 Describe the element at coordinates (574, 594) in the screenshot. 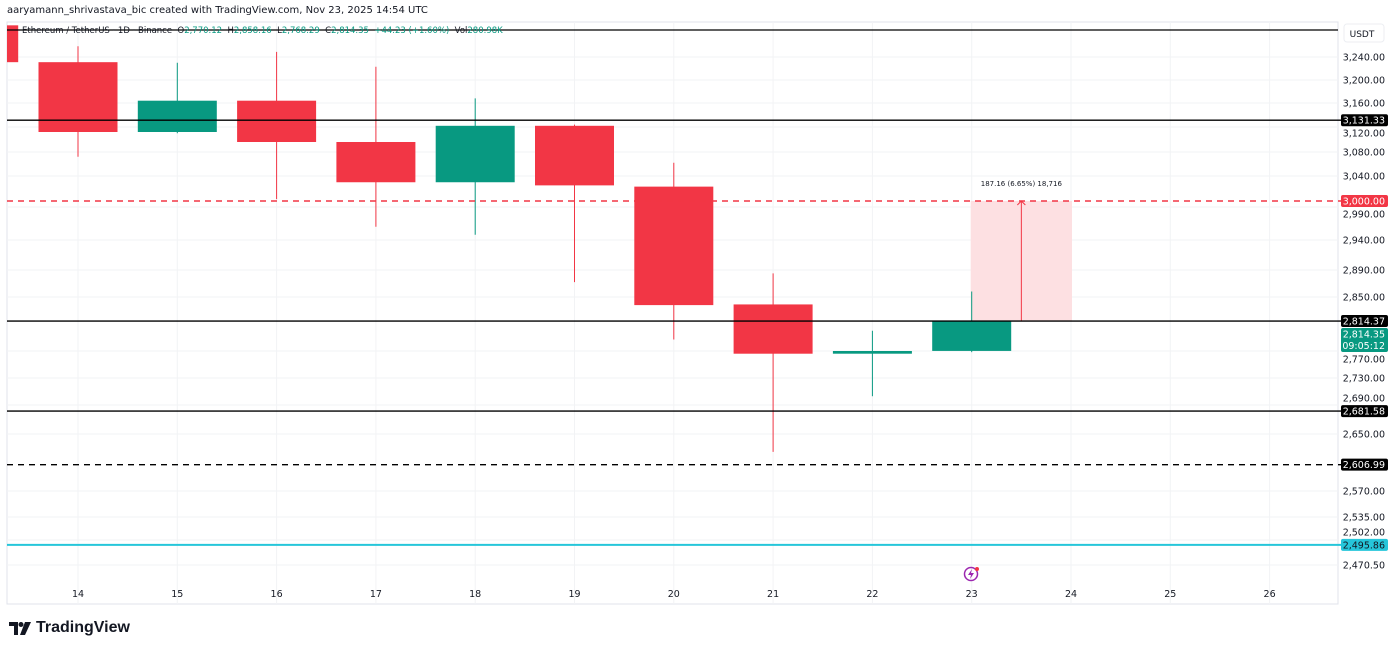

I see `x-tick-label: 19` at that location.